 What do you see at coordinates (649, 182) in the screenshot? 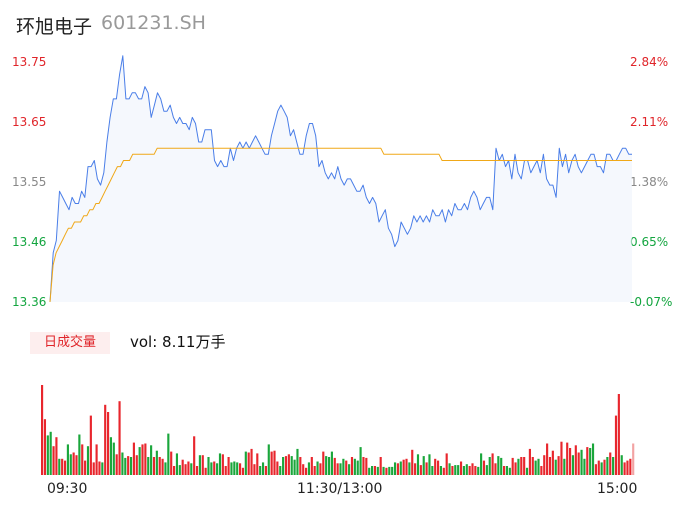
I see `percent-tick-label: 1.38%` at bounding box center [649, 182].